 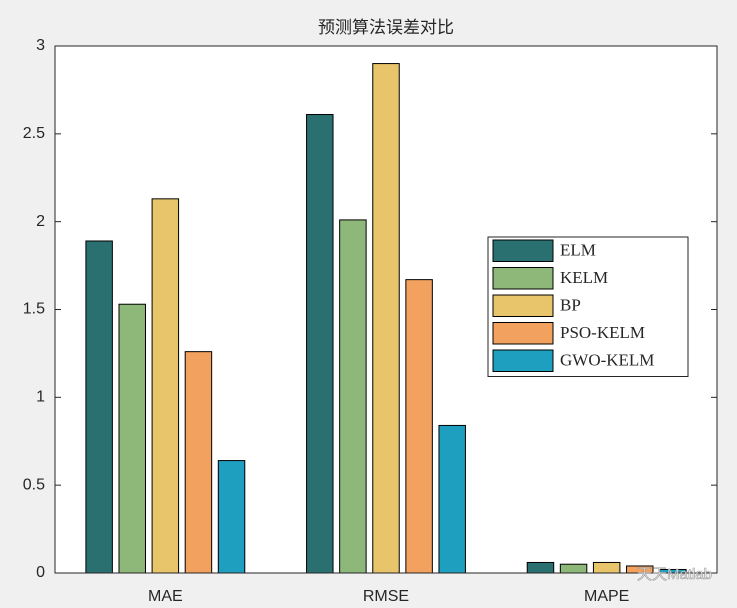 What do you see at coordinates (584, 277) in the screenshot?
I see `legend-label: KELM` at bounding box center [584, 277].